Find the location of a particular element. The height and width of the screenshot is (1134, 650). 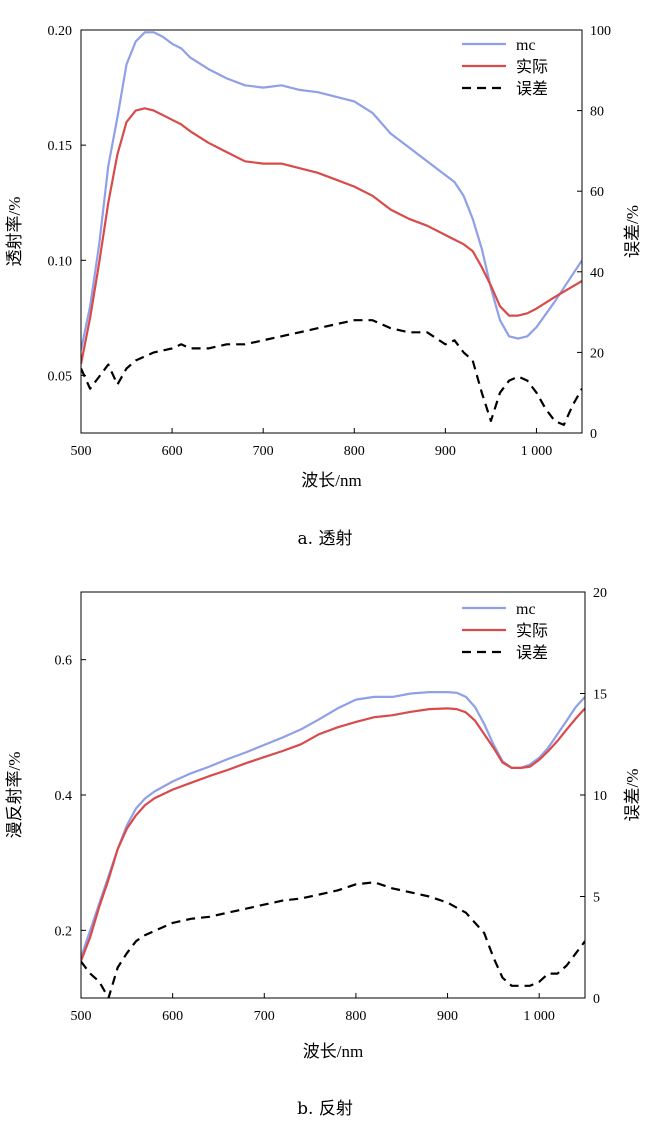

y-axis-label: 漫反射率/% is located at coordinates (14, 795).